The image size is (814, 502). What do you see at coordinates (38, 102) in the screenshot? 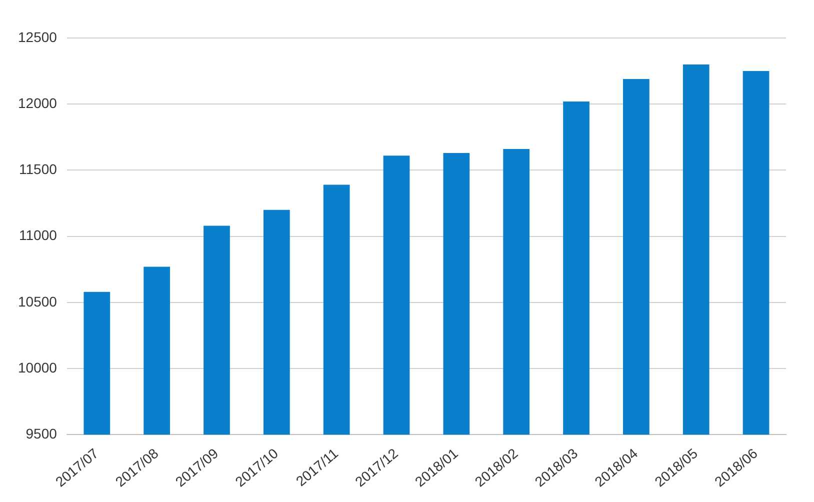
I see `y-tick-label: 12000` at bounding box center [38, 102].